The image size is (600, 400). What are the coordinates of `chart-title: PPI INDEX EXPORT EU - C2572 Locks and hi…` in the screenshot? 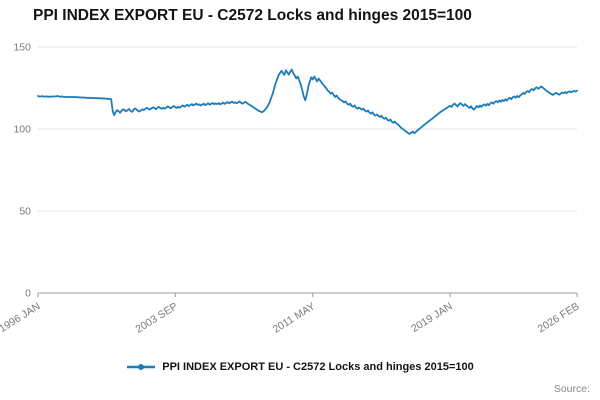 It's located at (252, 15).